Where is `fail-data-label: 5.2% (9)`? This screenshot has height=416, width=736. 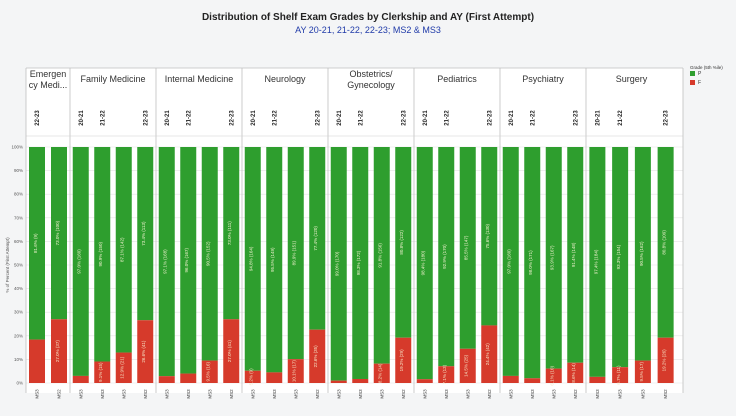
fail-data-label: 5.2% (9) is located at coordinates (251, 377).